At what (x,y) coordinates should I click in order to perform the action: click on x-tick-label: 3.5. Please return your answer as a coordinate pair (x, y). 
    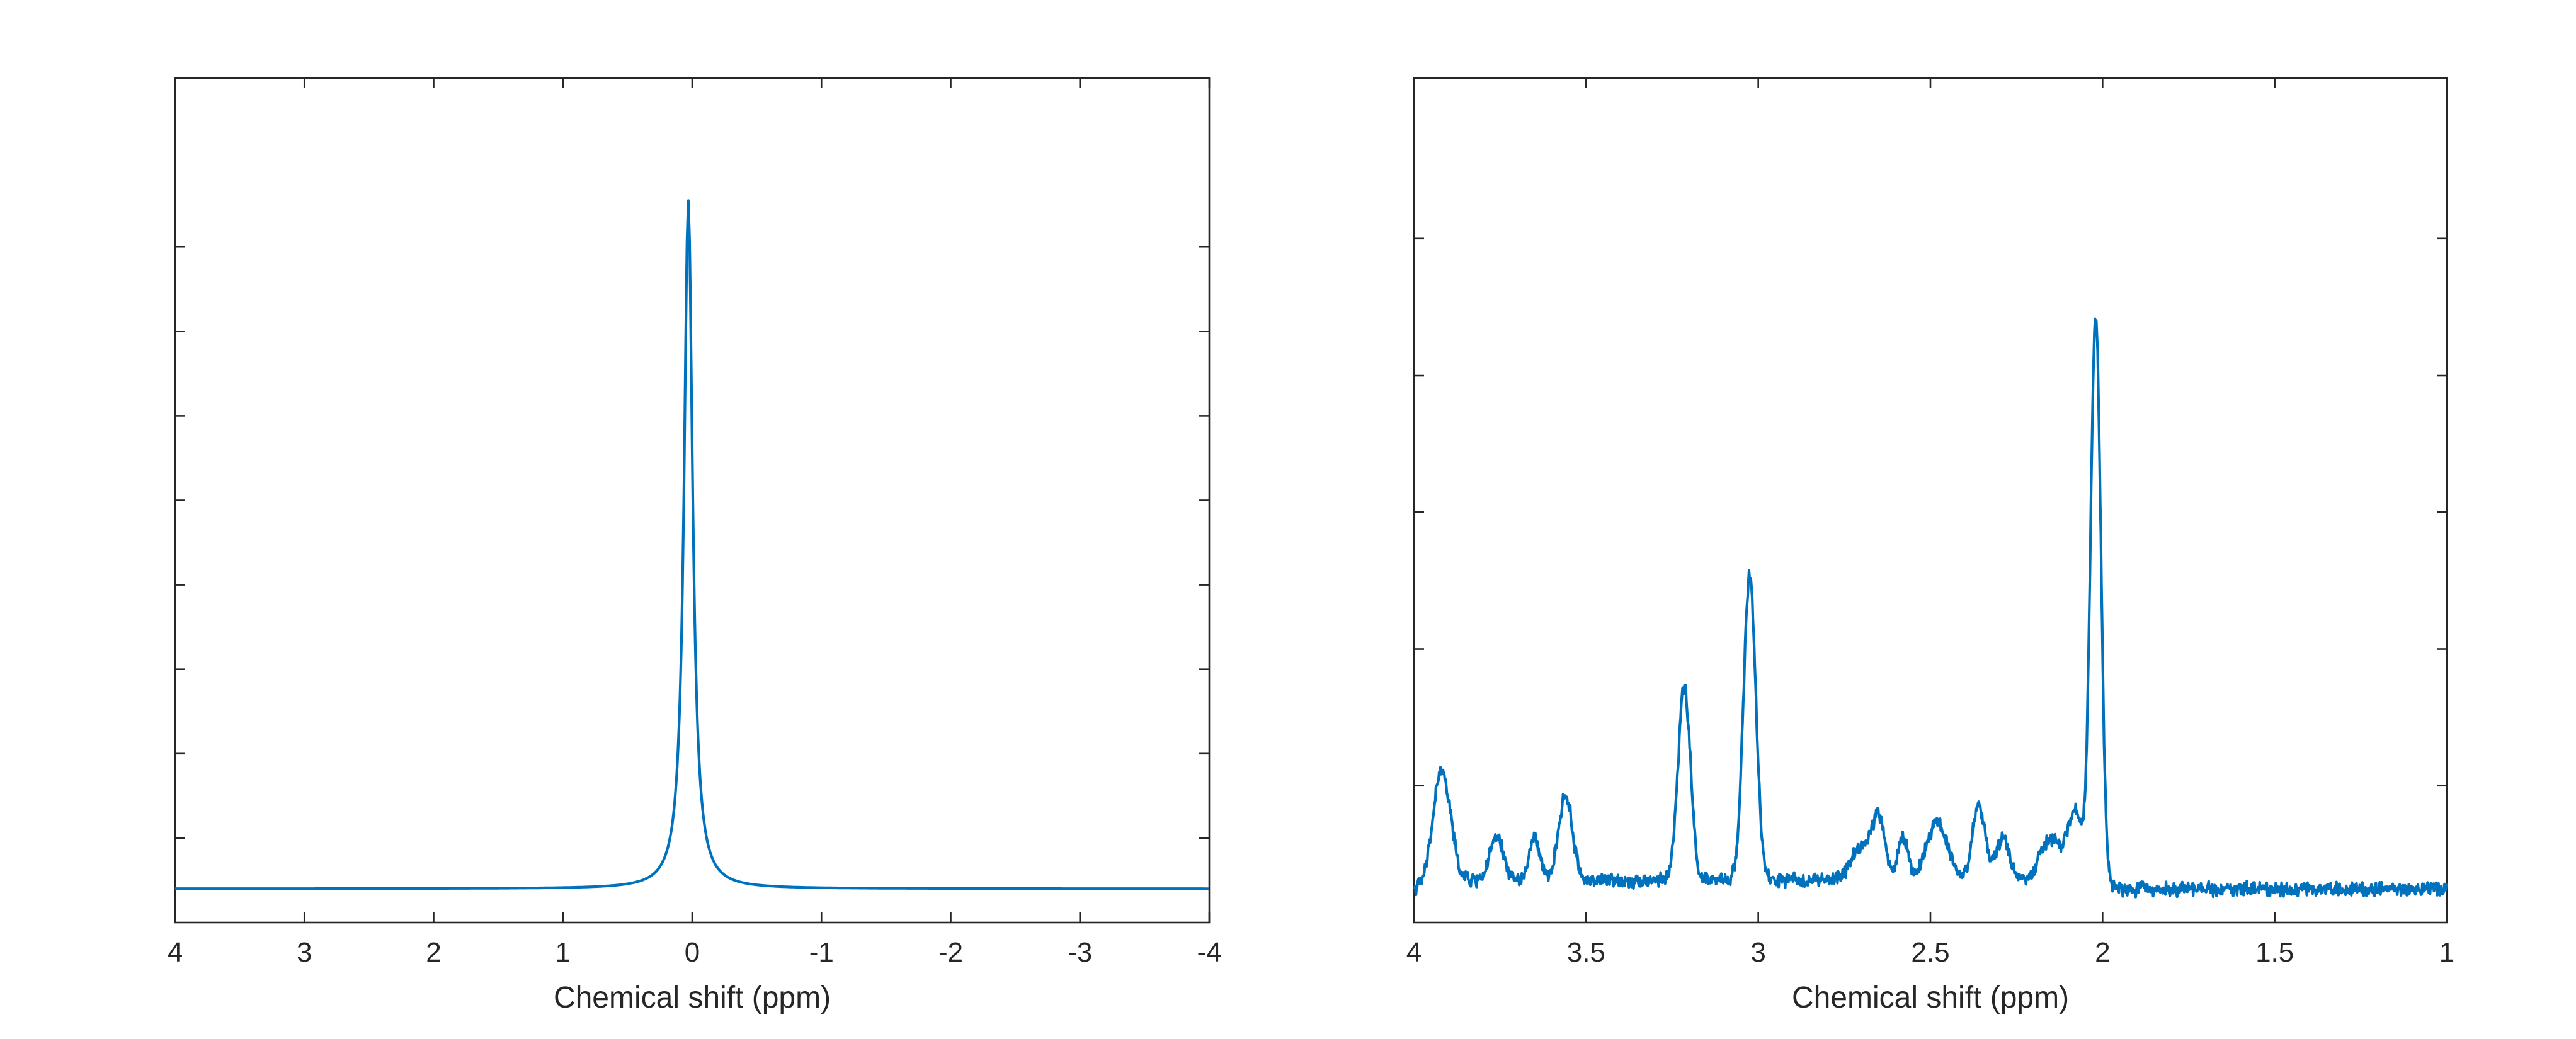
    Looking at the image, I should click on (1586, 952).